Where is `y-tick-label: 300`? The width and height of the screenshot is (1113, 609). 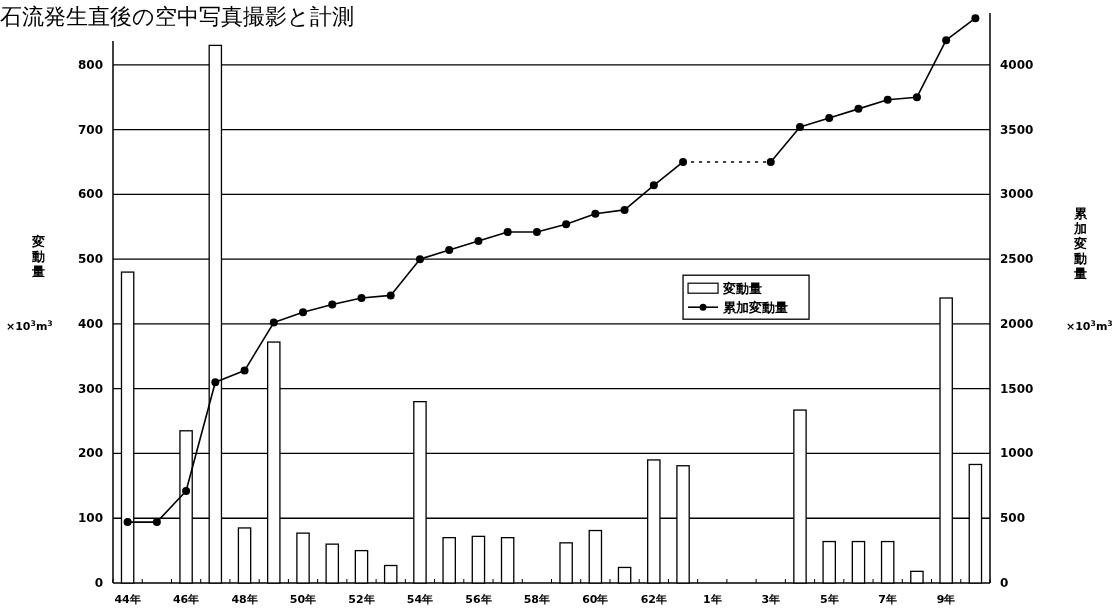
y-tick-label: 300 is located at coordinates (90, 388).